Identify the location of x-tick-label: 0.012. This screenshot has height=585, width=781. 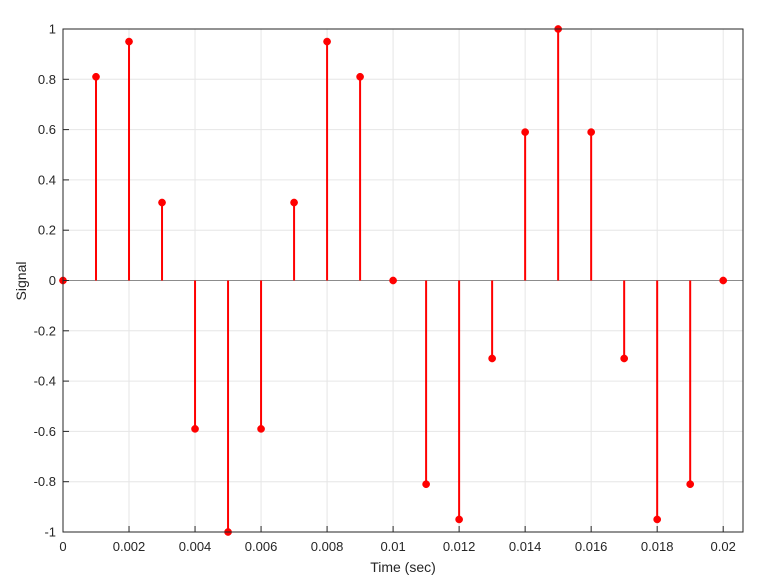
(459, 546).